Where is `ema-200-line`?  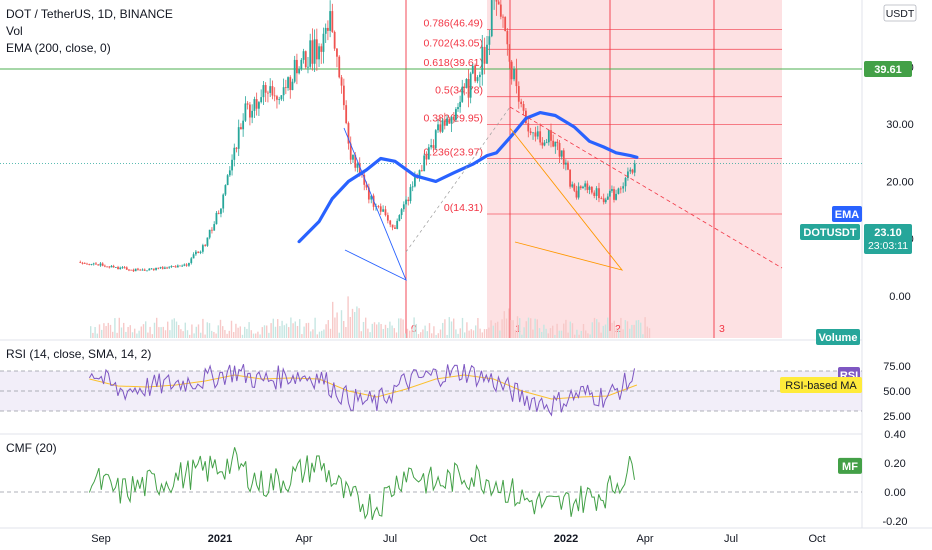
ema-200-line is located at coordinates (468, 177).